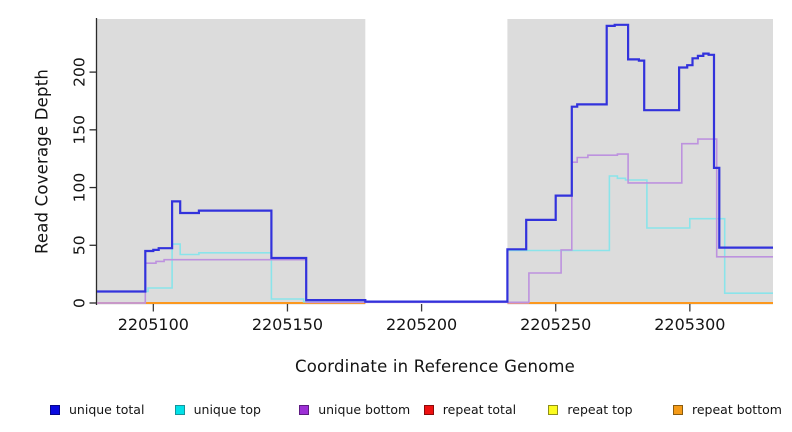  I want to click on unique-top-swatch-icon, so click(179, 409).